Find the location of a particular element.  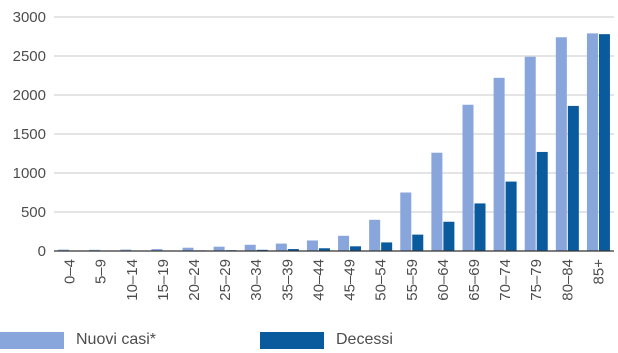

x-tick-label: 80–84 is located at coordinates (567, 280).